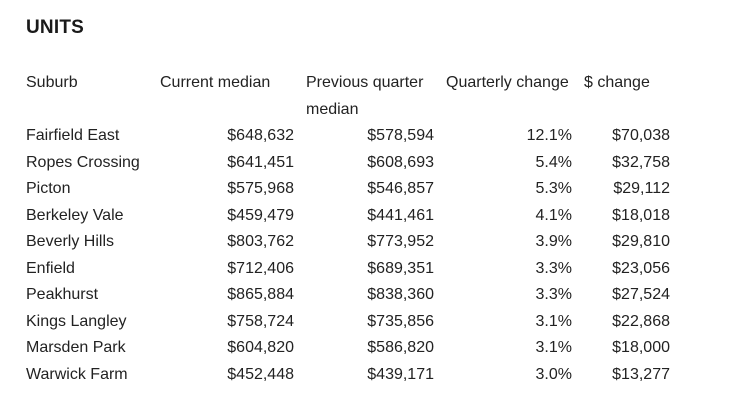  I want to click on cell-current-median: $604,820, so click(260, 347).